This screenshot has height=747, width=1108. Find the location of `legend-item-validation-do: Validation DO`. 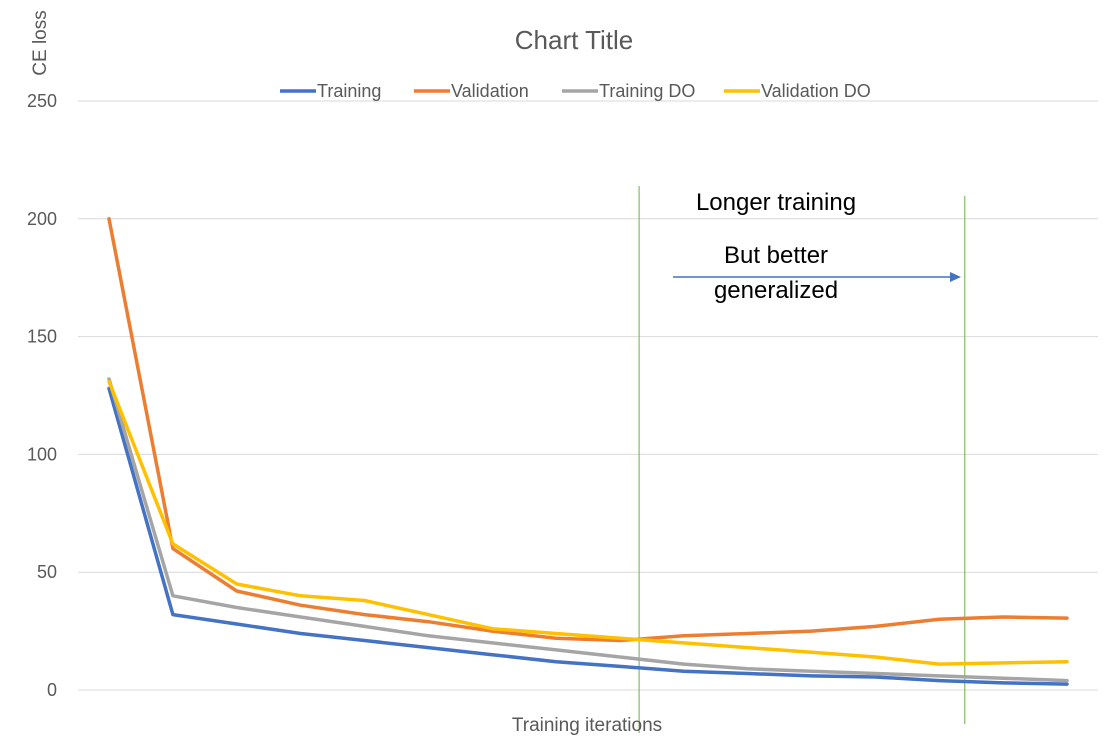

legend-item-validation-do: Validation DO is located at coordinates (797, 91).